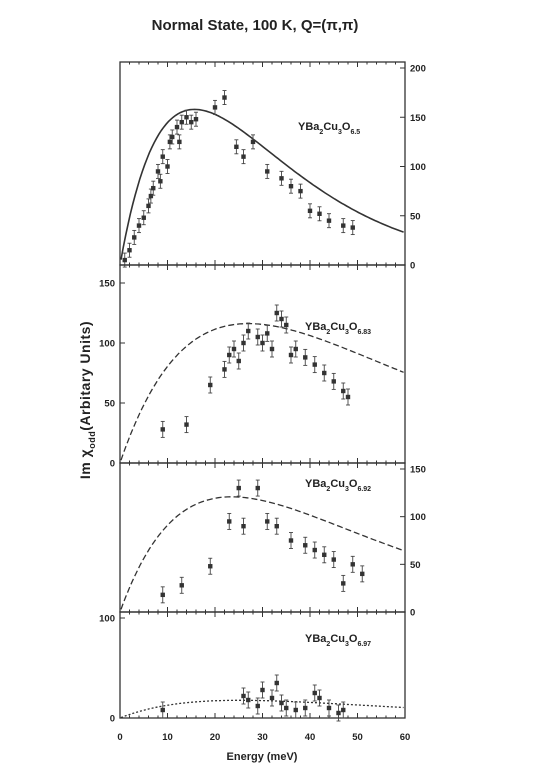  Describe the element at coordinates (92, 440) in the screenshot. I see `y-axis-label-sub: odd` at that location.